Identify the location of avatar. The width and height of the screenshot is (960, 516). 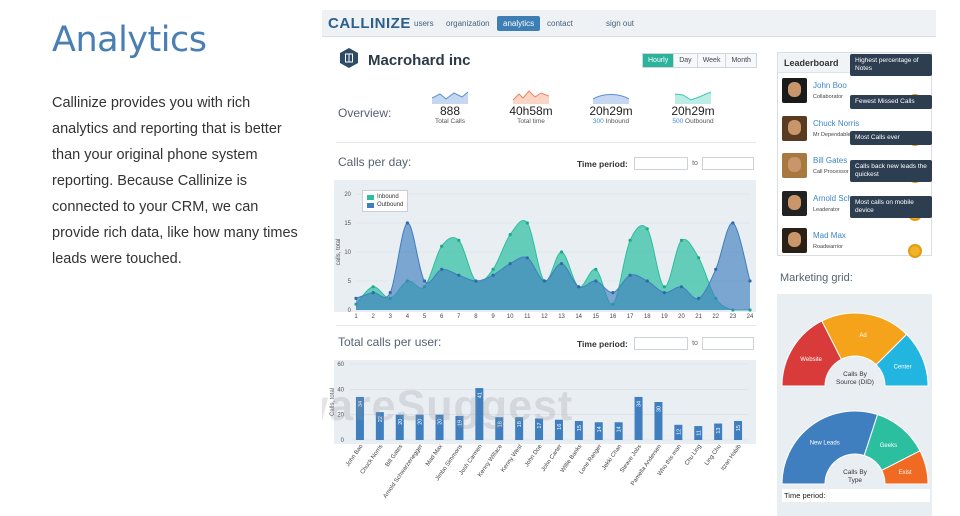
(794, 203).